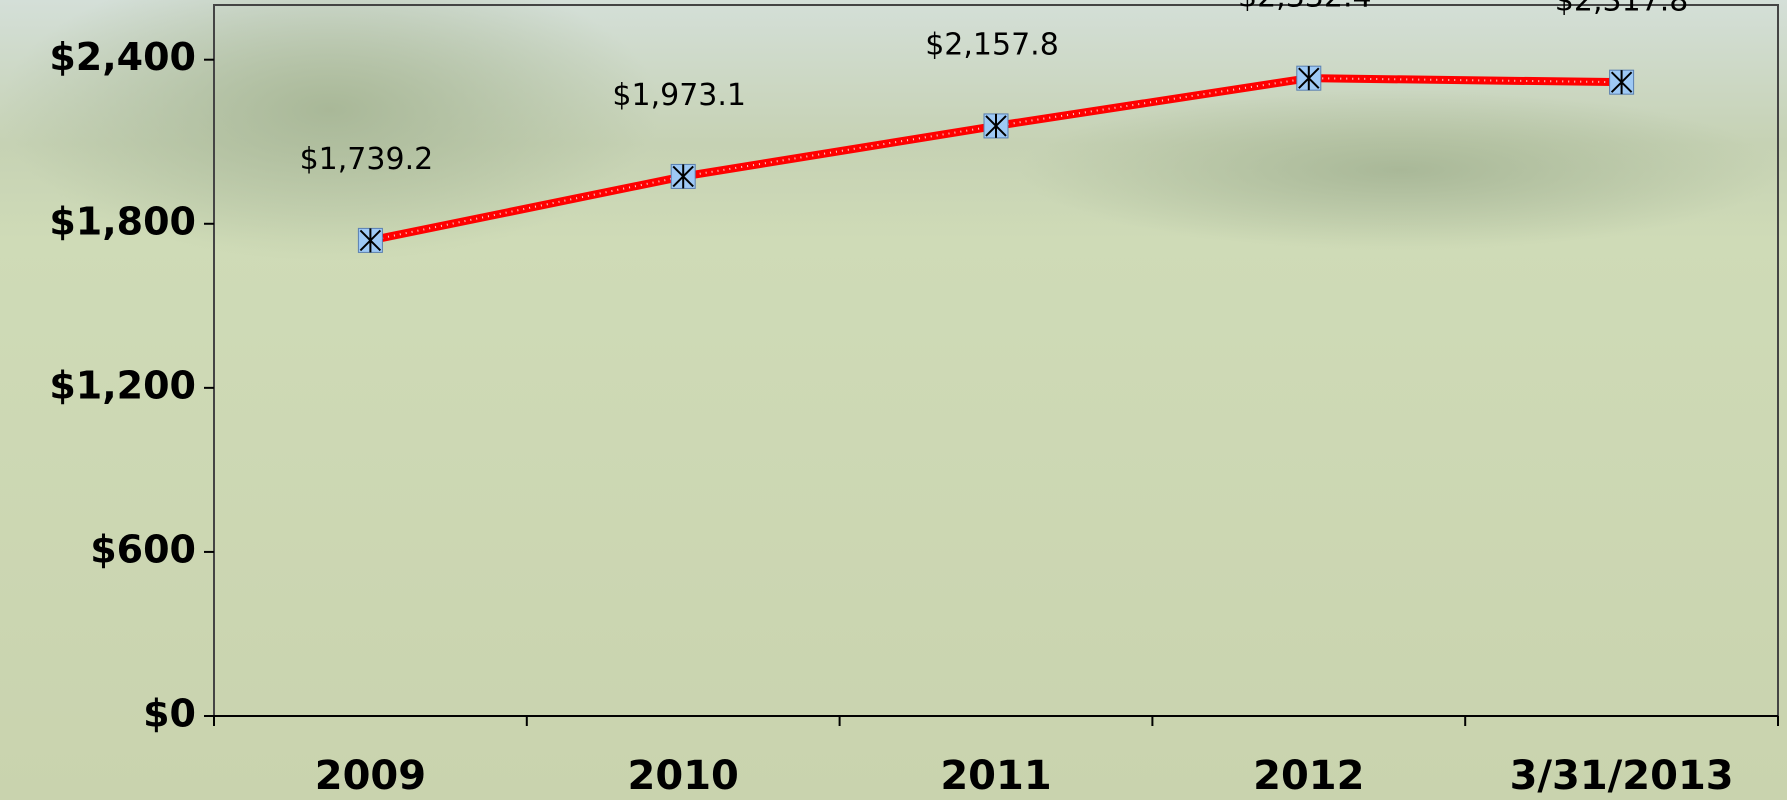 Image resolution: width=1787 pixels, height=800 pixels. Describe the element at coordinates (367, 159) in the screenshot. I see `data-label: $1,739.2` at that location.